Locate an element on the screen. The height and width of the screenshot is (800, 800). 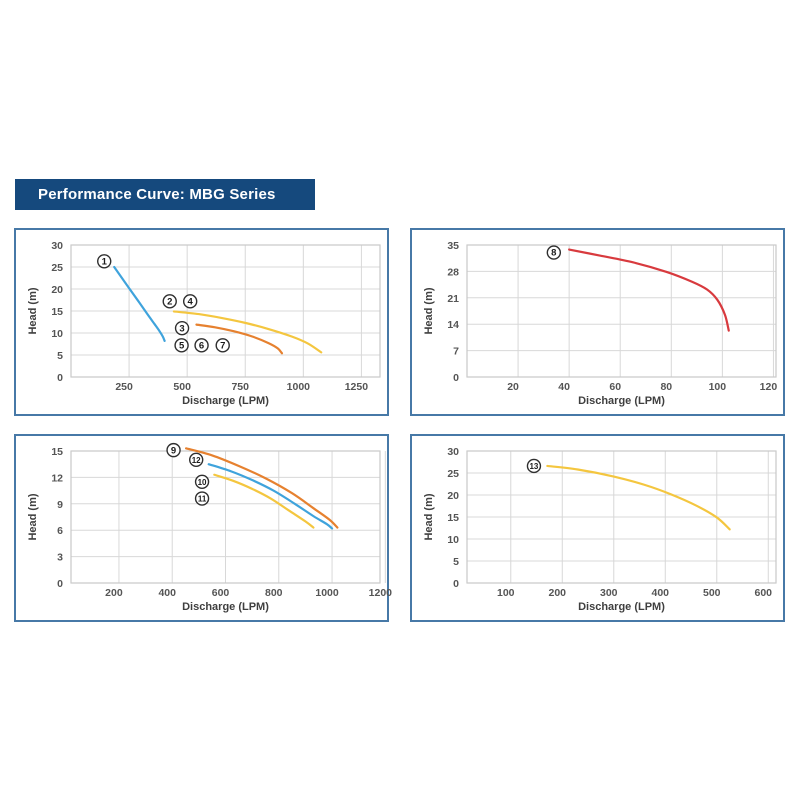
curve-label-13: 13 is located at coordinates (534, 466).